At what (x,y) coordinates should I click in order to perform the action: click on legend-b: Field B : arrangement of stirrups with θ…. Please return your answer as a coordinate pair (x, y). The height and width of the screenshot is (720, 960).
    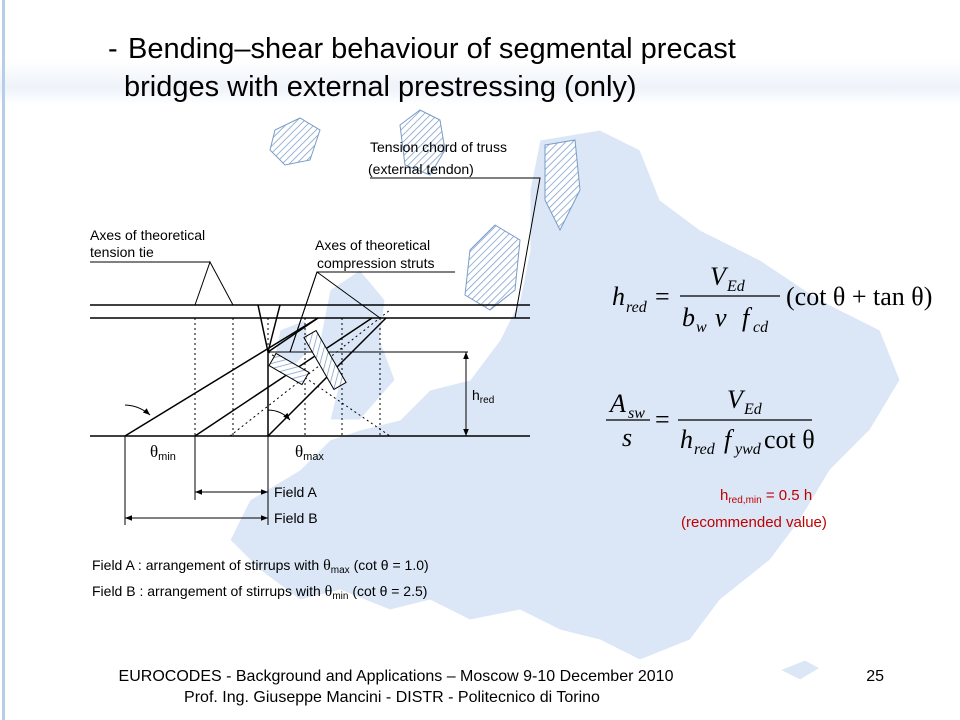
    Looking at the image, I should click on (259, 592).